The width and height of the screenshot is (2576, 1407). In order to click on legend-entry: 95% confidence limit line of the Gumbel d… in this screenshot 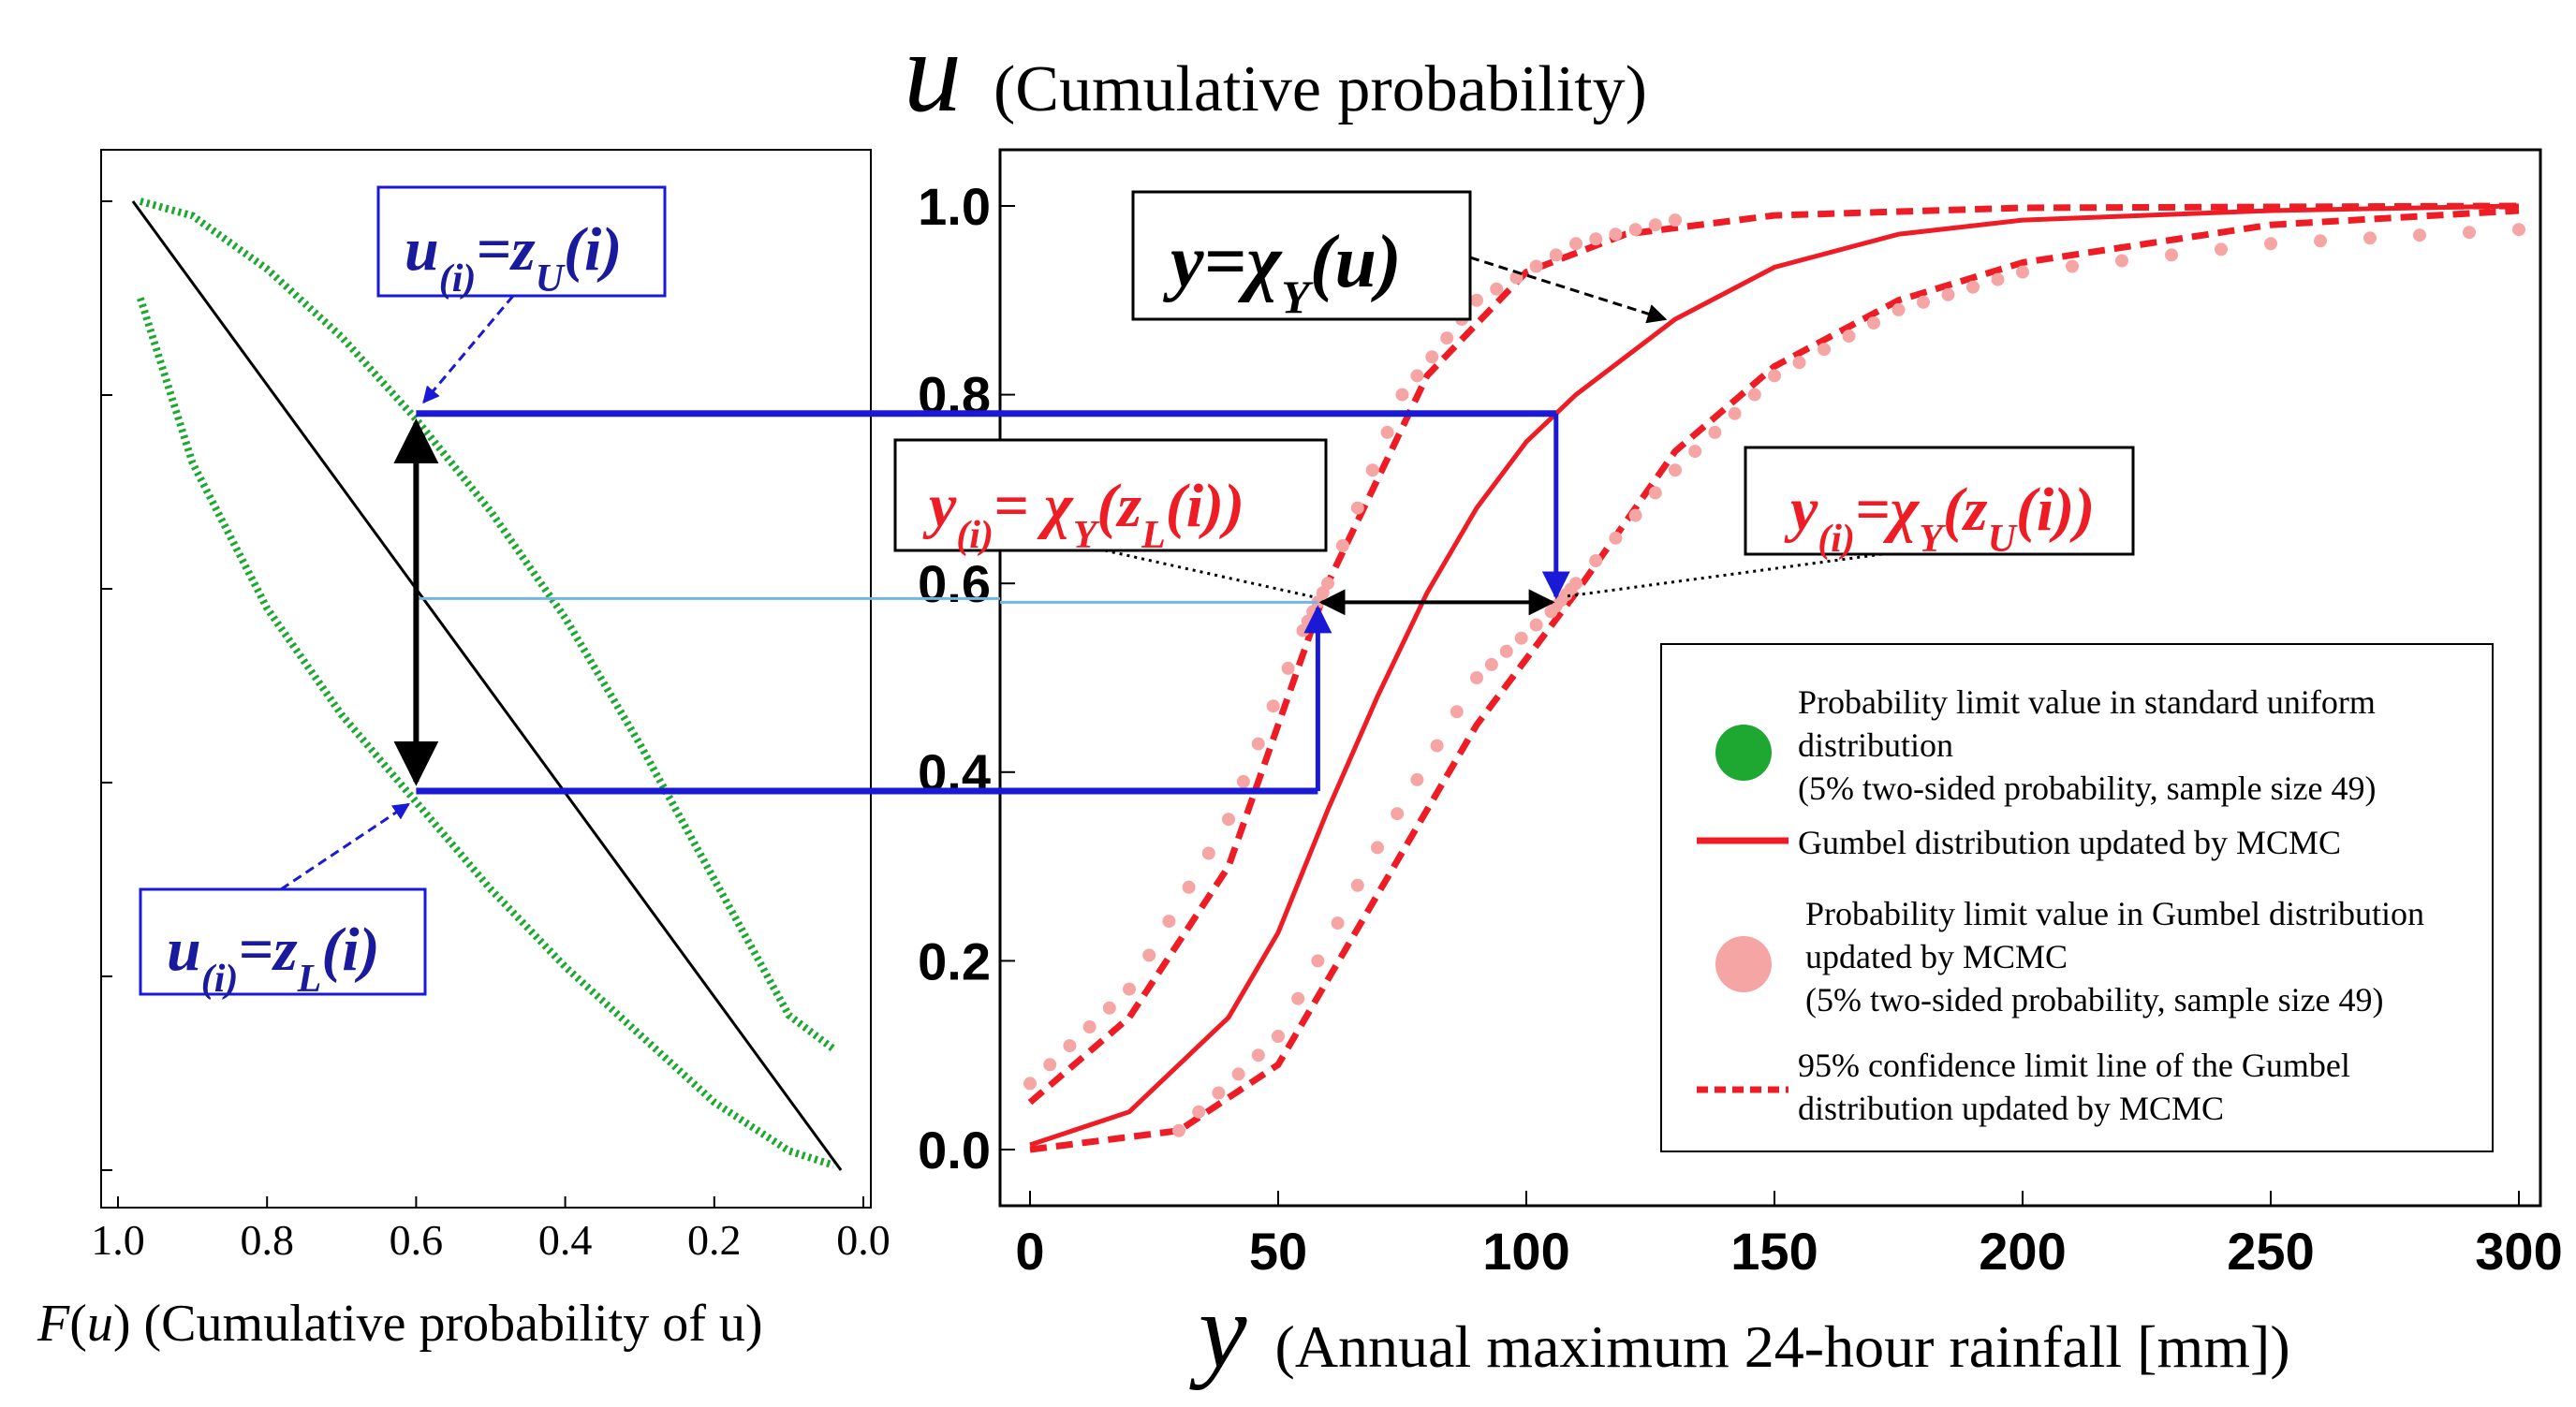, I will do `click(2023, 1087)`.